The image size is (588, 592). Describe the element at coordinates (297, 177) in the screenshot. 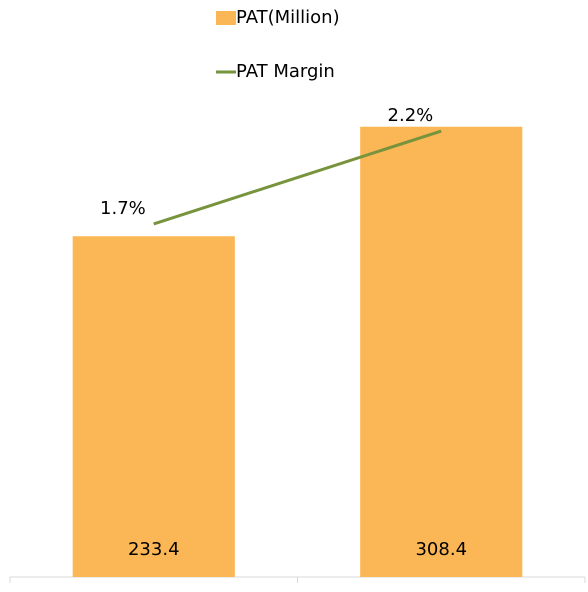

I see `line` at that location.